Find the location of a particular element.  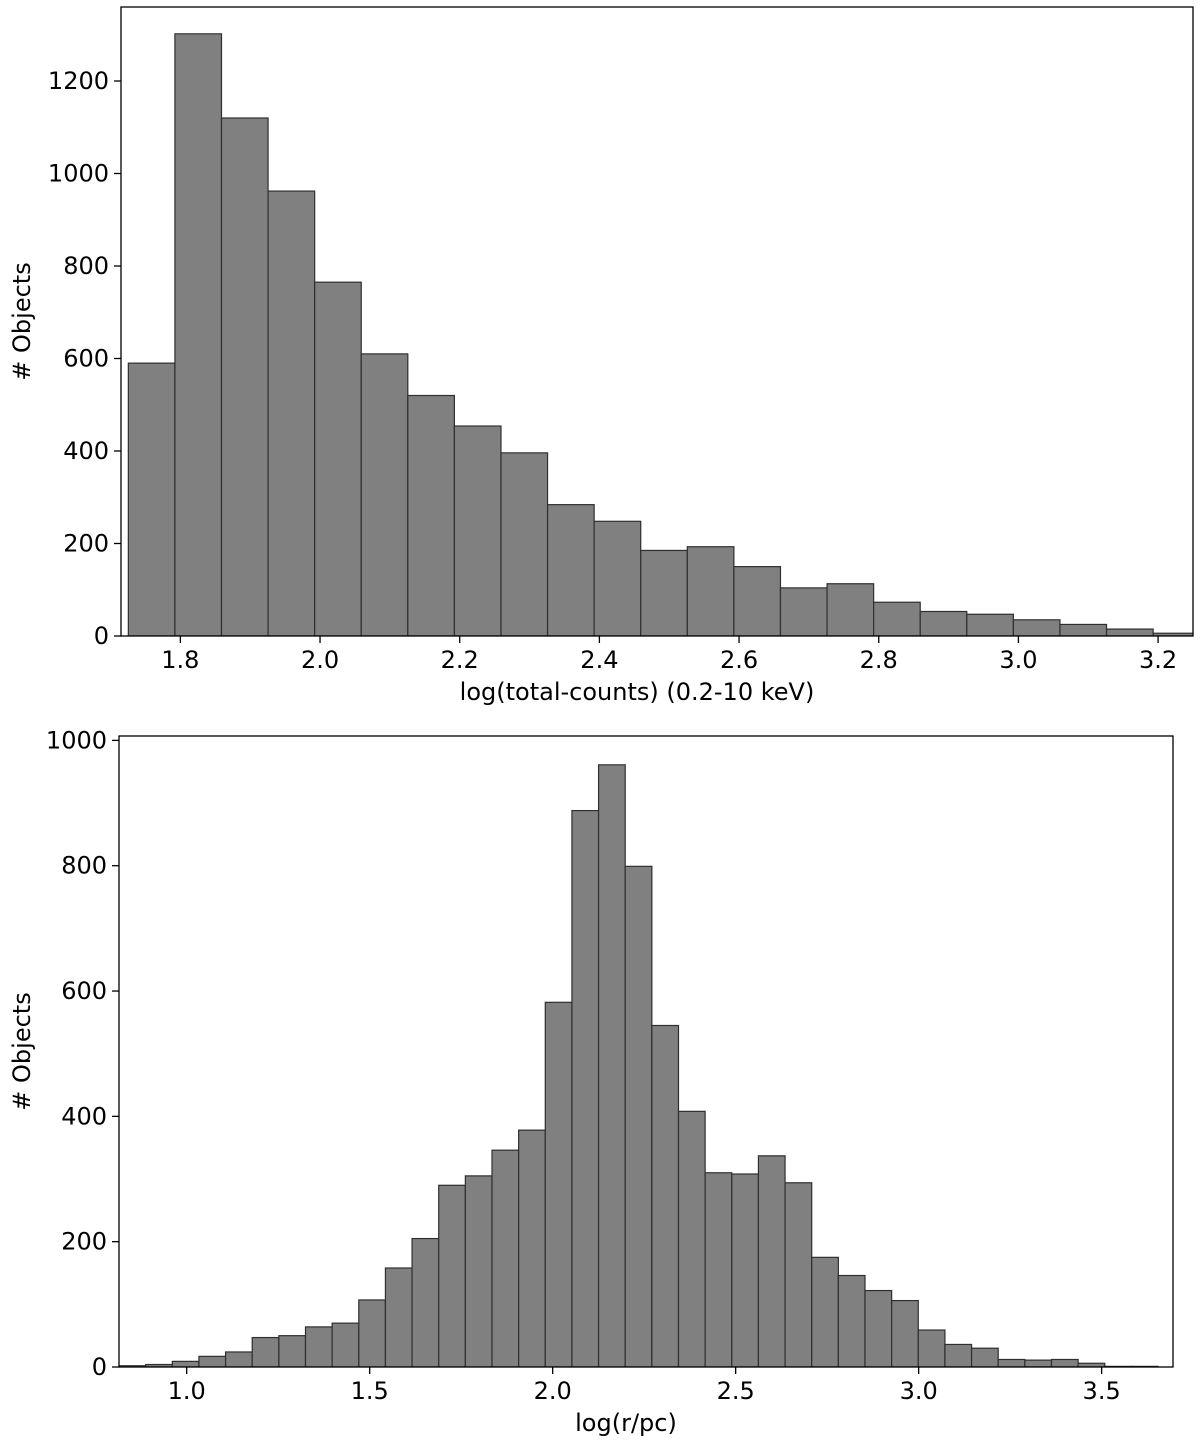

x-tick-label: 2.6 is located at coordinates (739, 660).